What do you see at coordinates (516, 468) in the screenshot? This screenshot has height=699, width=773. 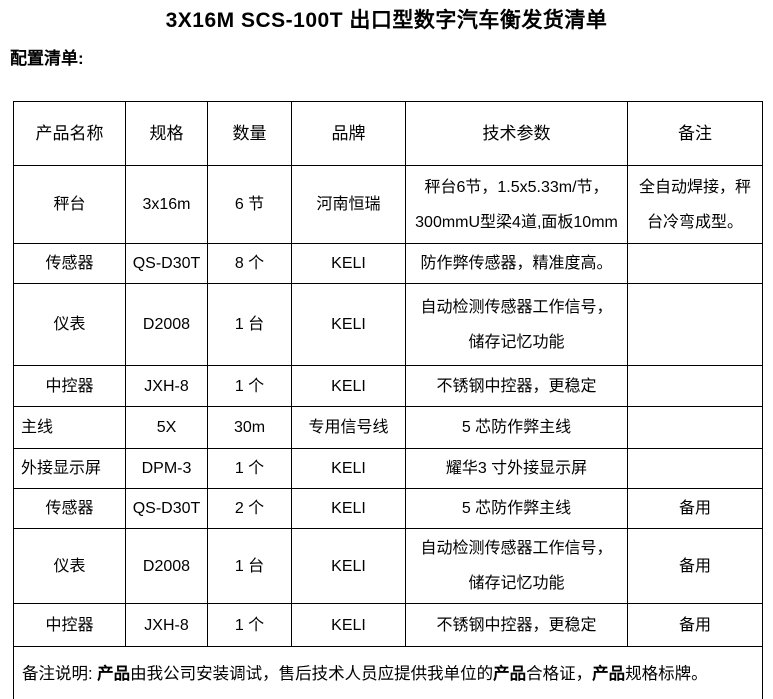 I see `cell-tech-params: 耀华3 寸外接显示屏` at bounding box center [516, 468].